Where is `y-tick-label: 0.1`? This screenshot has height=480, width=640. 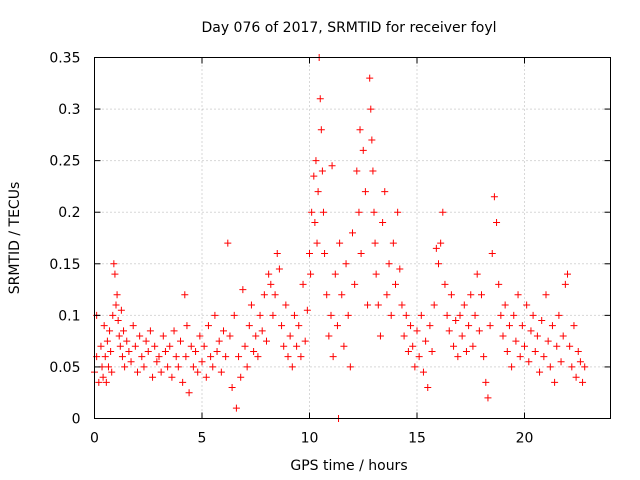 y-tick-label: 0.1 is located at coordinates (69, 316).